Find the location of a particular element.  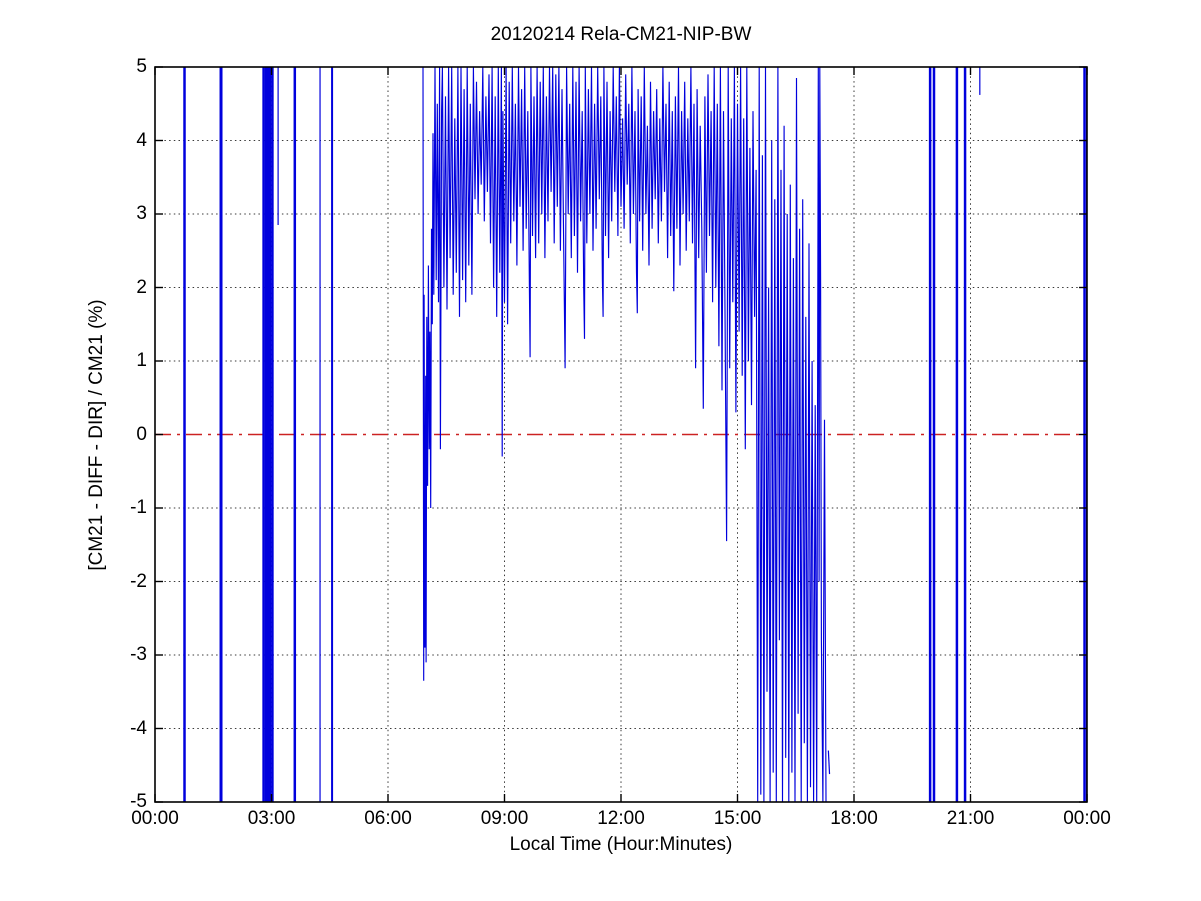

y-tick-label: -4 is located at coordinates (138, 728).